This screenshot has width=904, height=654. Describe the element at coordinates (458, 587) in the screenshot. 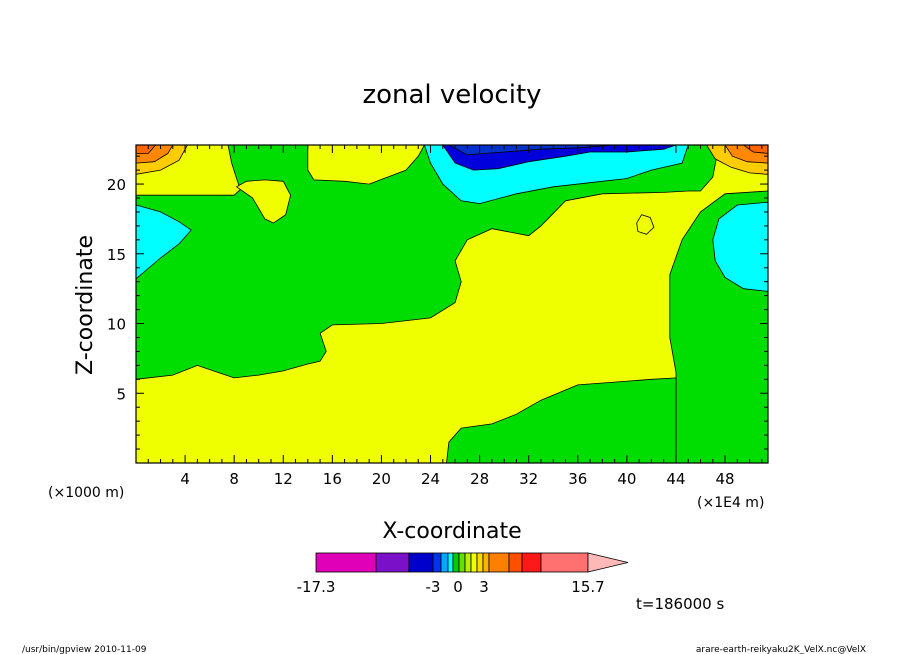

I see `colorbar-label: 0` at that location.